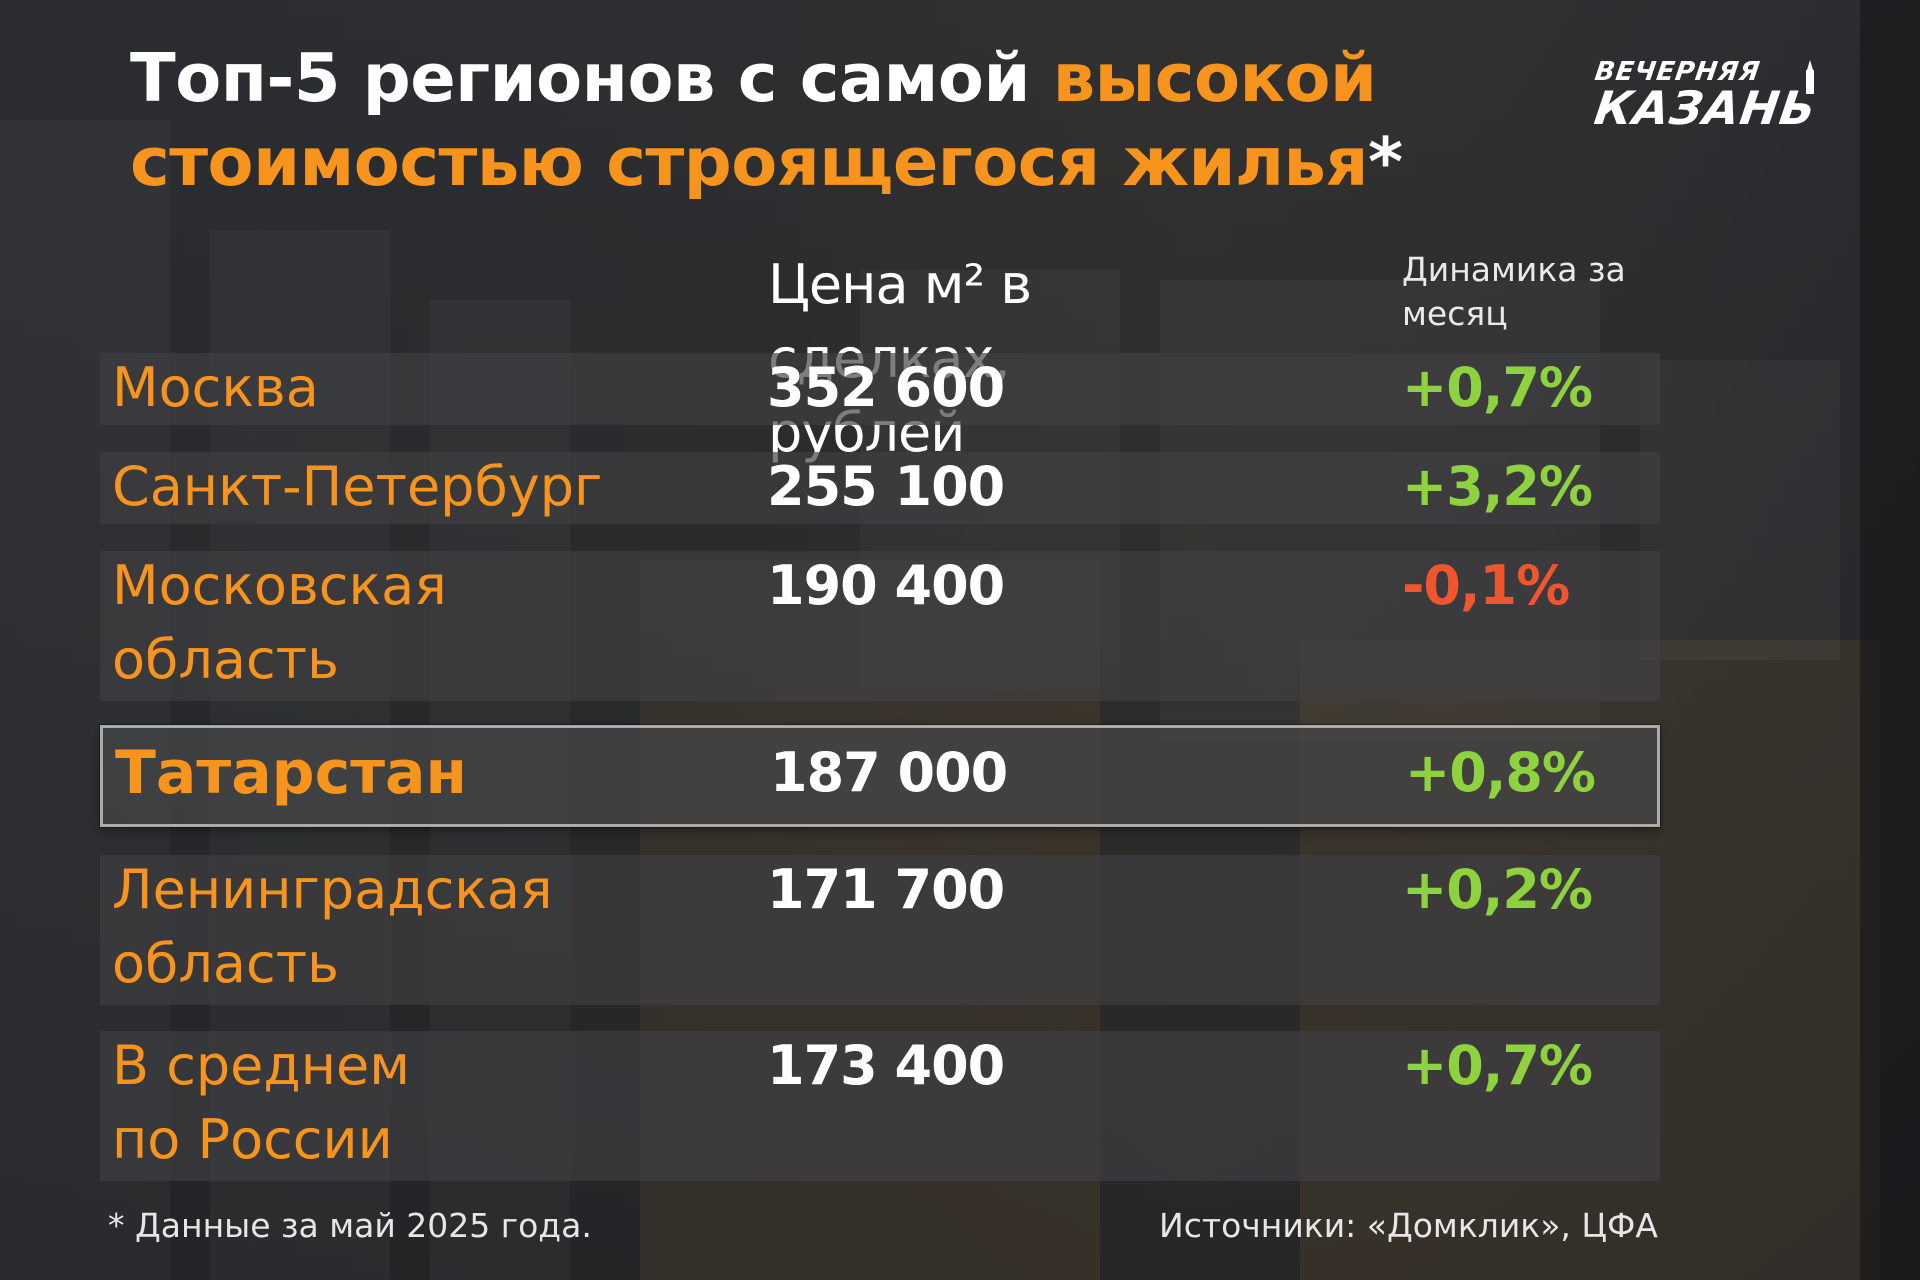  What do you see at coordinates (886, 1065) in the screenshot?
I see `price-value: 173 400` at bounding box center [886, 1065].